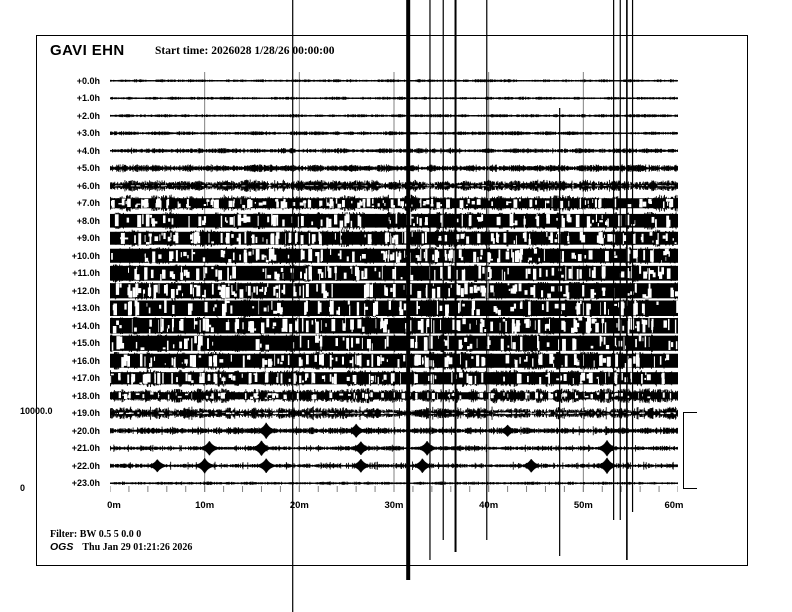 The width and height of the screenshot is (792, 612). Describe the element at coordinates (88, 203) in the screenshot. I see `y-tick-7: +7.0h` at that location.